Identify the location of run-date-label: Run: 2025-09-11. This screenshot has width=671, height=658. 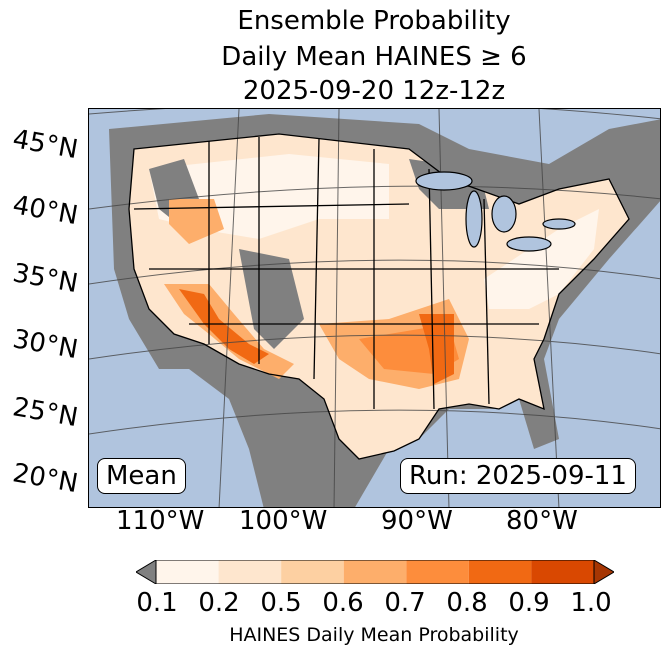
(518, 476).